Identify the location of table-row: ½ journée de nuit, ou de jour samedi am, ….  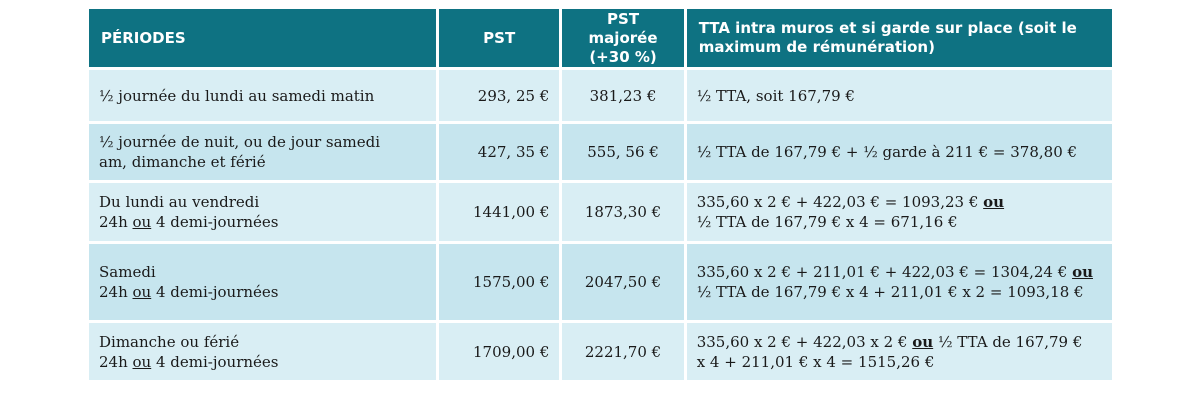
(600, 152).